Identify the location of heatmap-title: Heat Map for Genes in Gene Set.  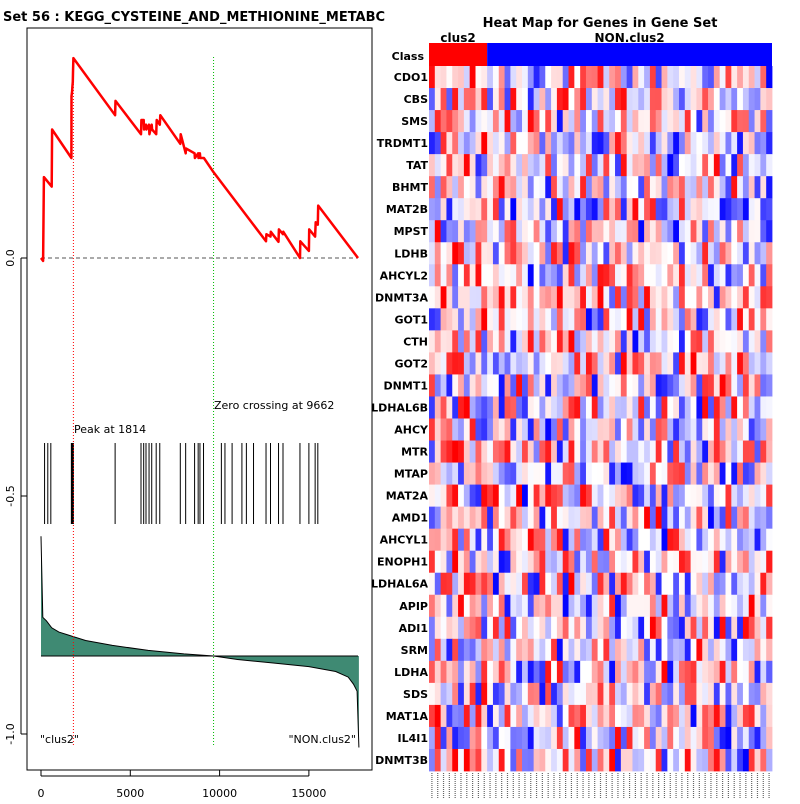
(600, 23).